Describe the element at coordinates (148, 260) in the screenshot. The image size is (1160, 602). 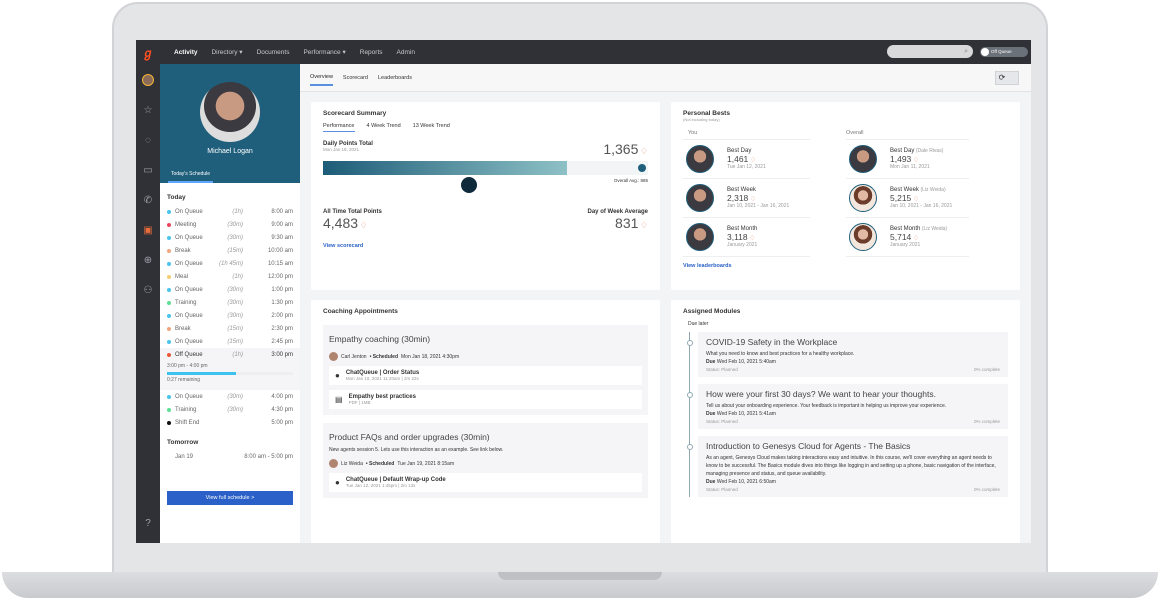
I see `globe-icon: ⊕` at that location.